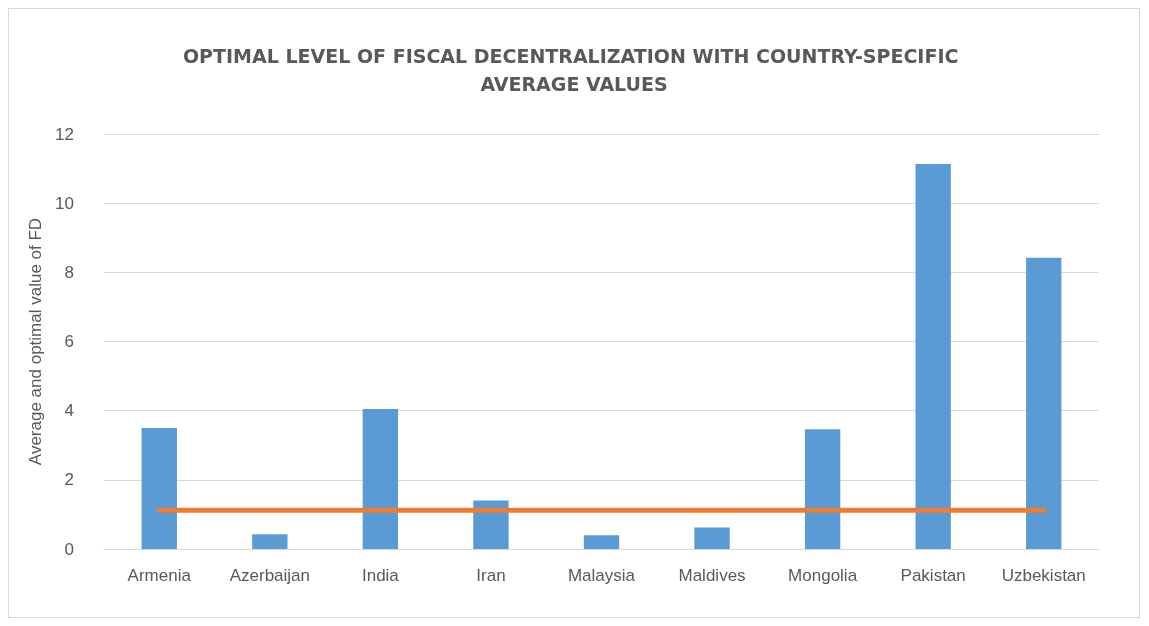 This screenshot has height=626, width=1149. Describe the element at coordinates (159, 575) in the screenshot. I see `x-tick-label: Armenia` at that location.